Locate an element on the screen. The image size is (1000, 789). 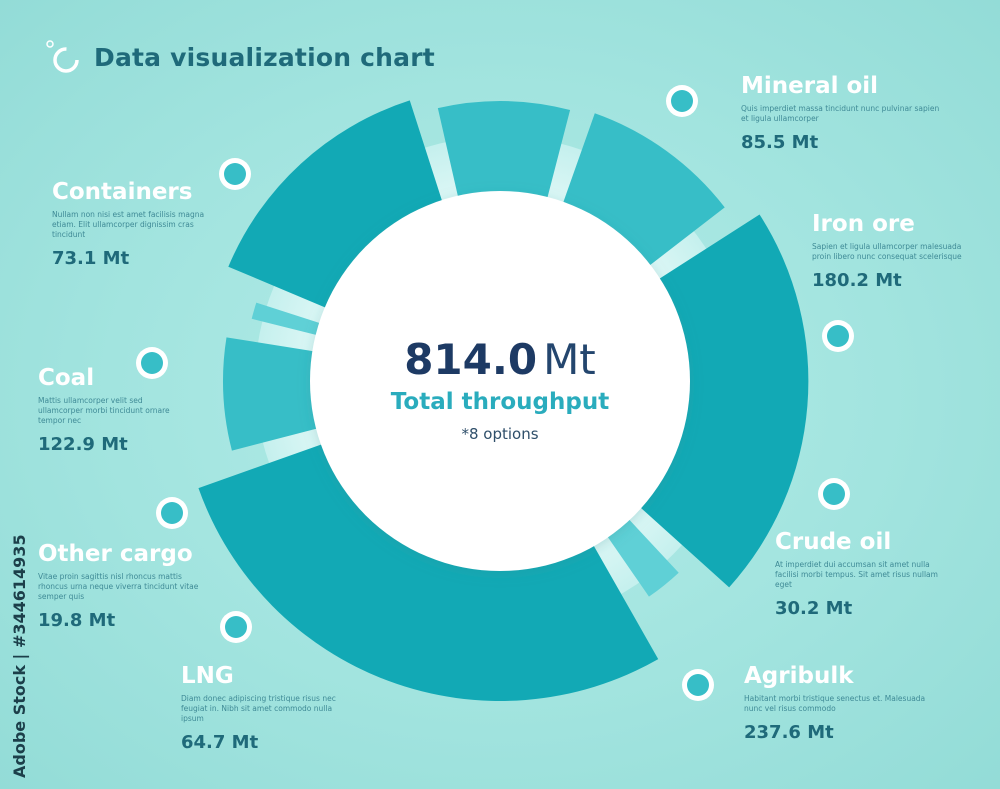
slice-value: 85.5 Mt is located at coordinates (780, 142).